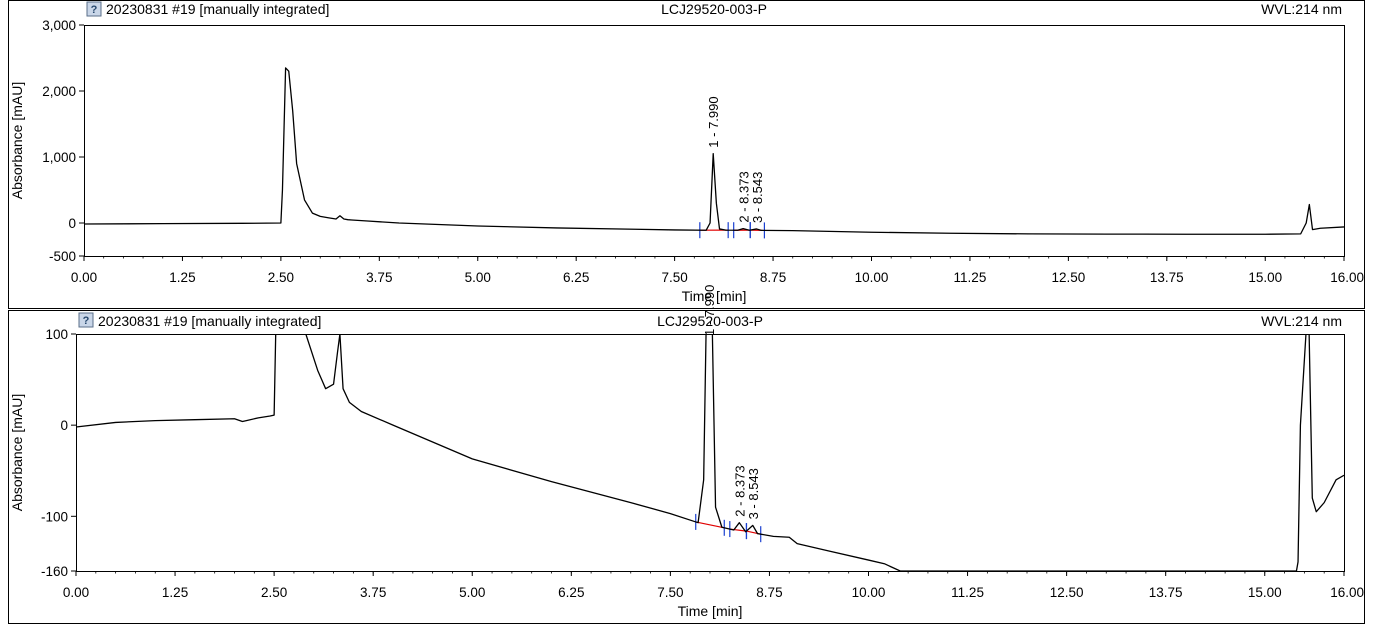  I want to click on x-axis-title: Time [min], so click(710, 611).